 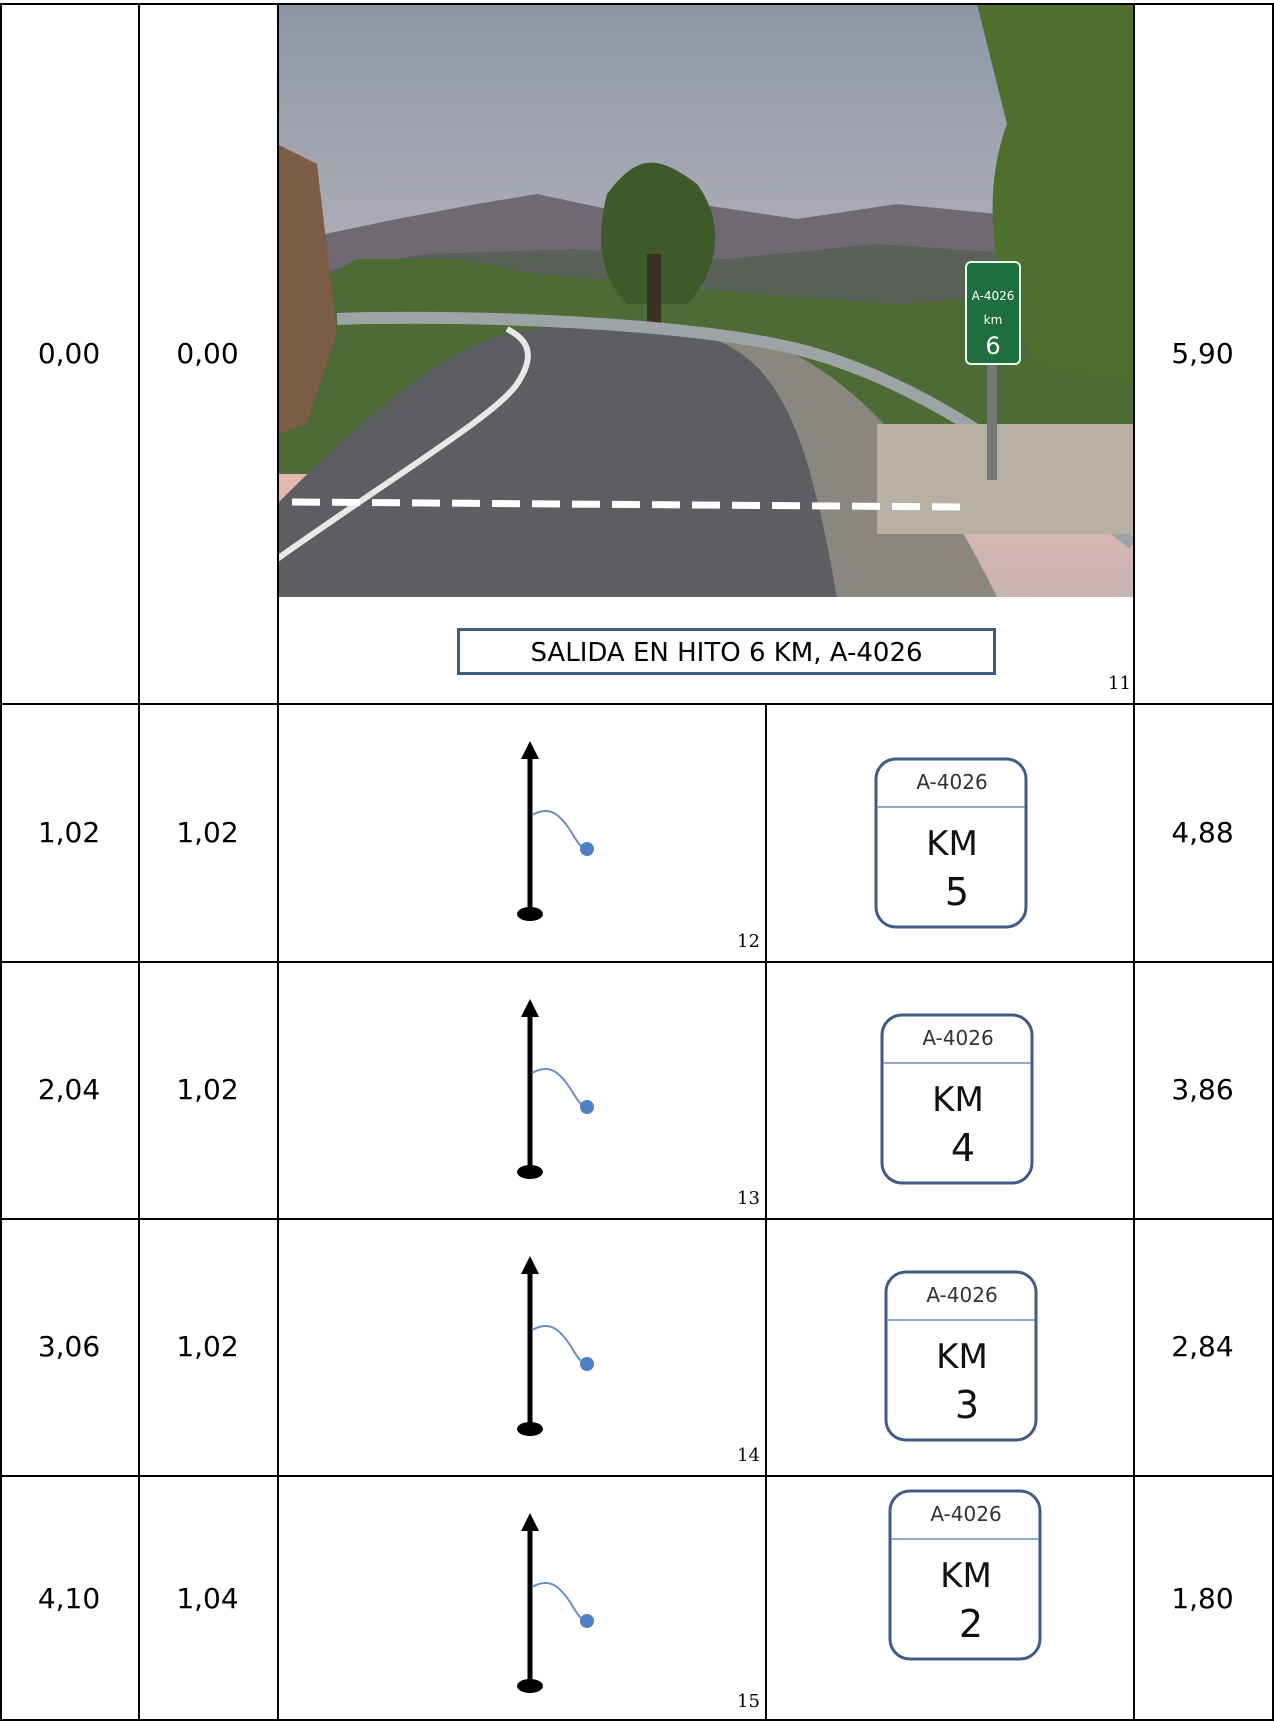 What do you see at coordinates (992, 346) in the screenshot?
I see `photo-sign-km: 6` at bounding box center [992, 346].